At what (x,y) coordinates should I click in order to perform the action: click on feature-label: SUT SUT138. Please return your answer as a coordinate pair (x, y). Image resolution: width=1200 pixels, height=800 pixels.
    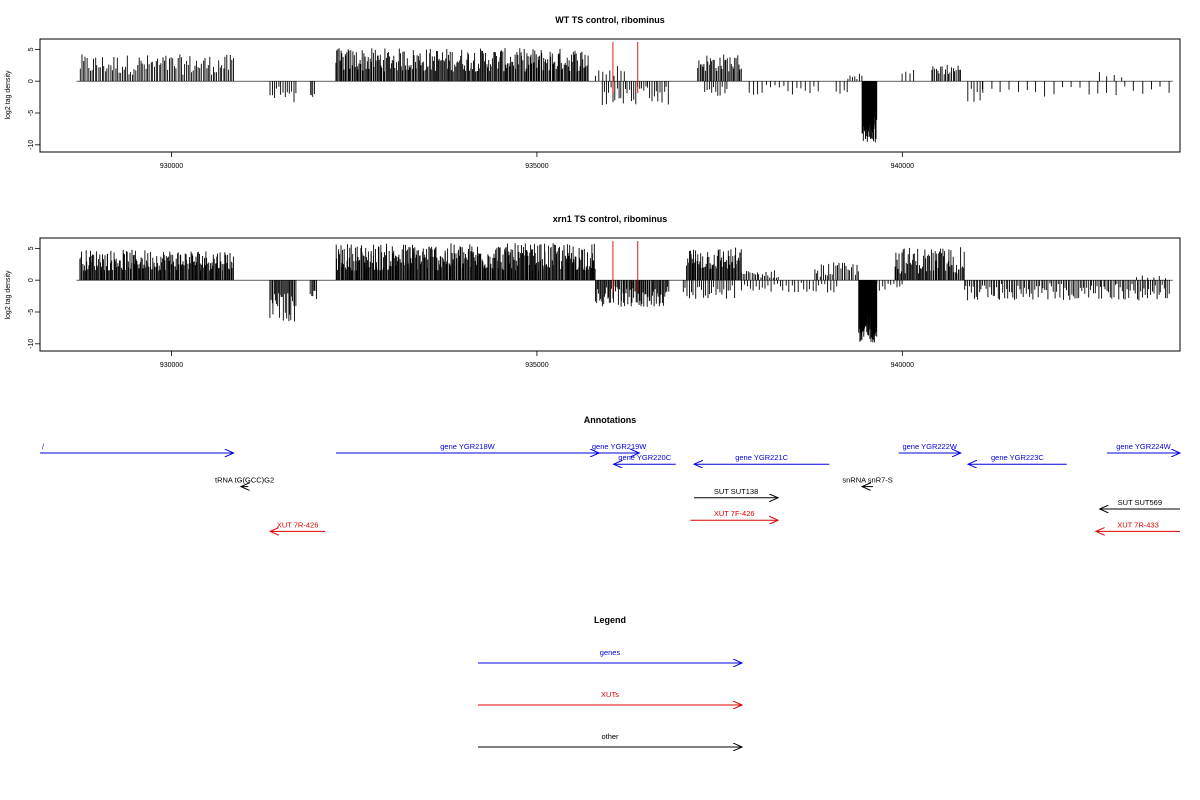
    Looking at the image, I should click on (736, 491).